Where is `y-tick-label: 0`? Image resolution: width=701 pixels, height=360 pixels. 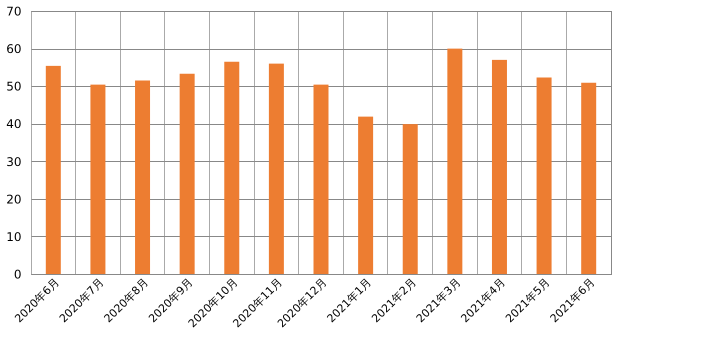
y-tick-label: 0 is located at coordinates (18, 275).